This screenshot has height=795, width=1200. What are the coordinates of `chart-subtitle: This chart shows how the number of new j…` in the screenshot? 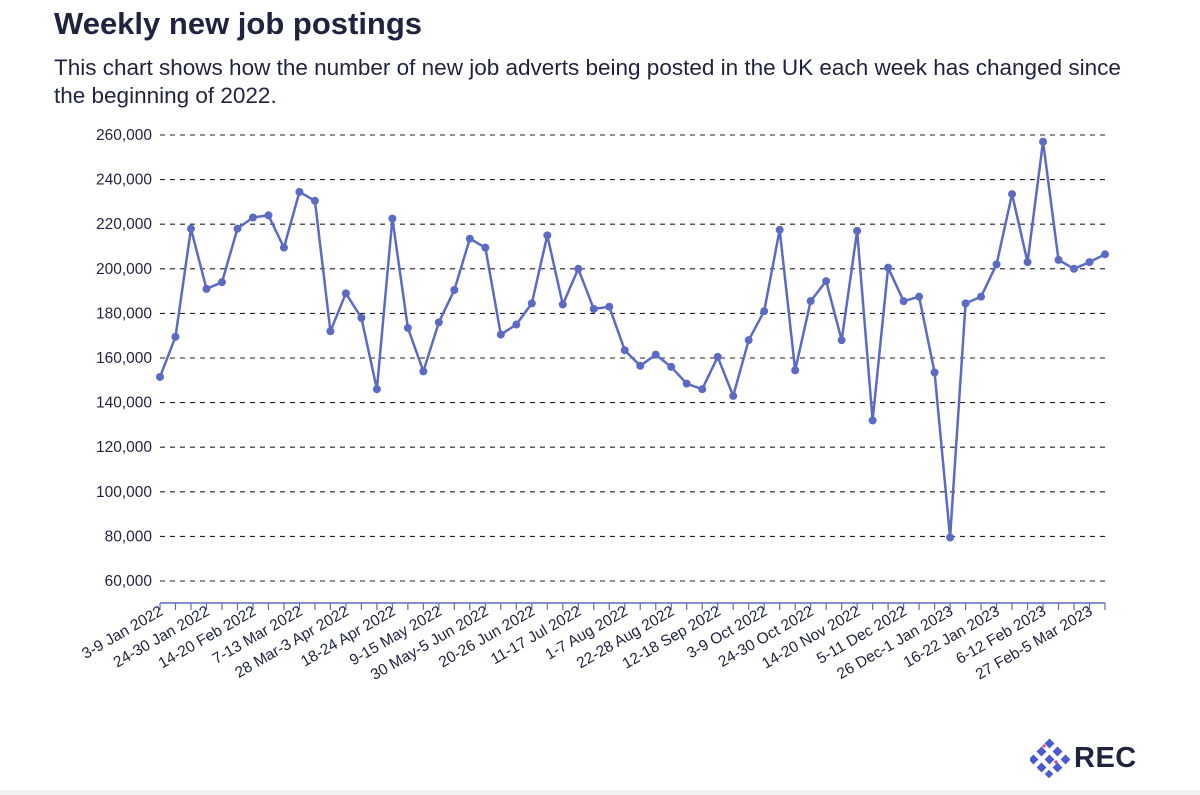 It's located at (587, 81).